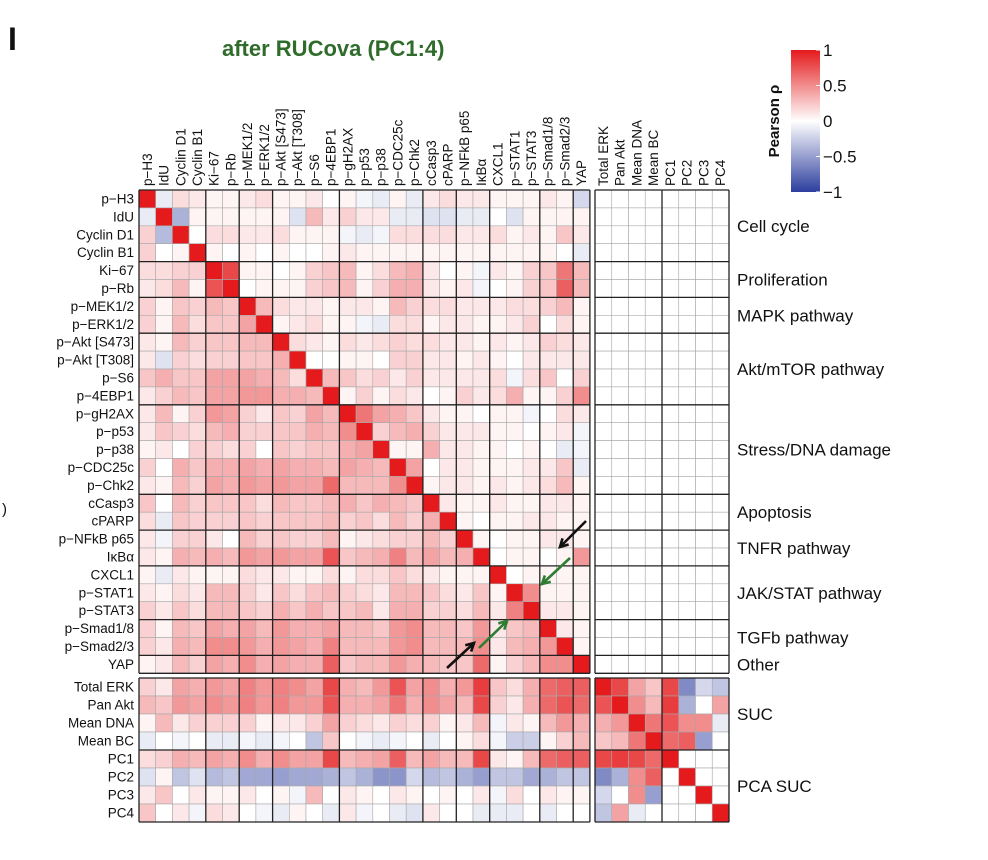  I want to click on heatmap-cell-Cyclin B1-Total ERK, so click(603, 252).